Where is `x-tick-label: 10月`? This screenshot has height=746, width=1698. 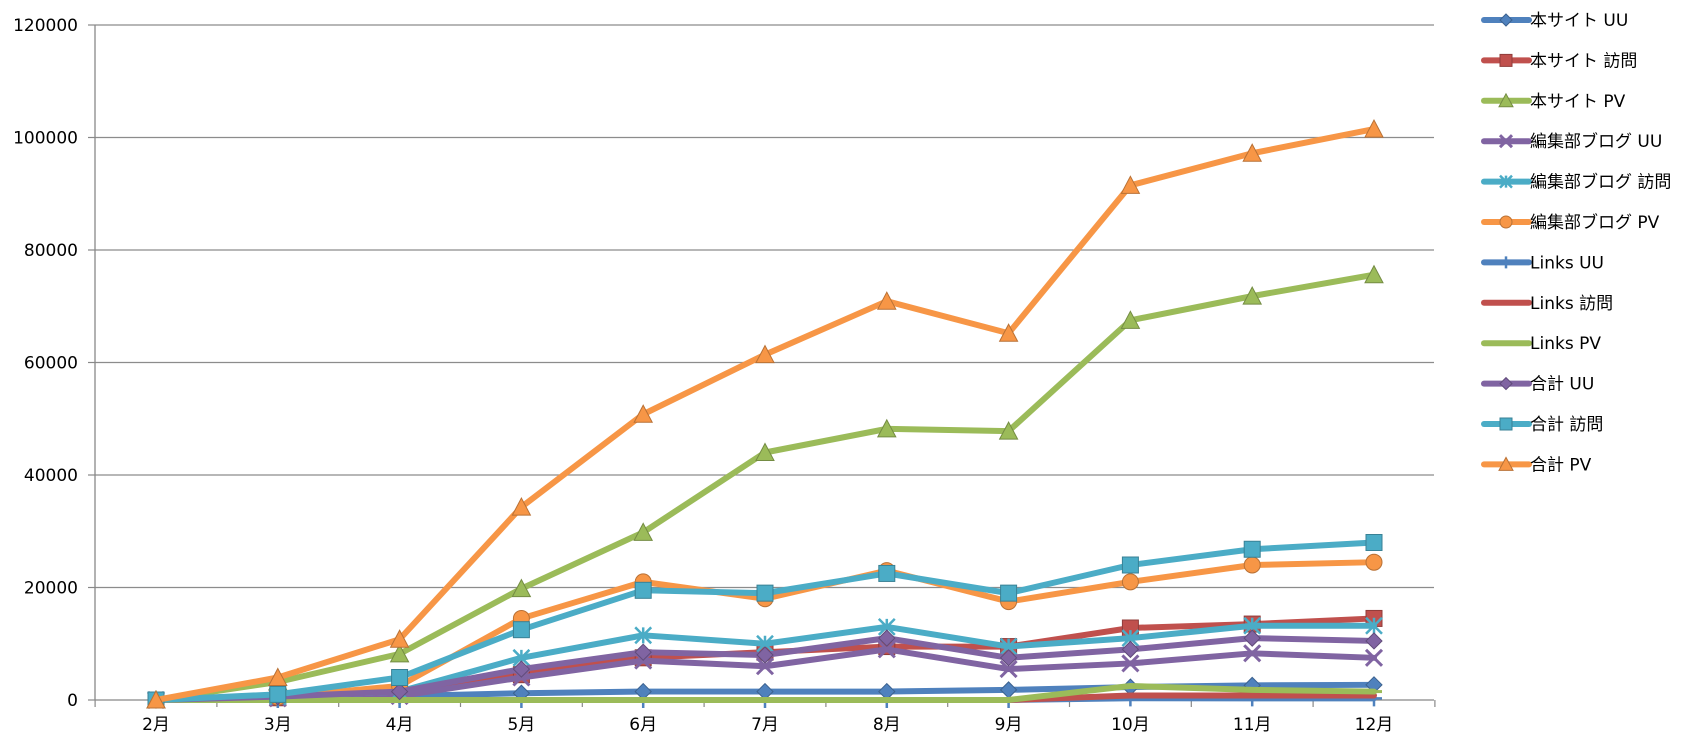
x-tick-label: 10月 is located at coordinates (1130, 725).